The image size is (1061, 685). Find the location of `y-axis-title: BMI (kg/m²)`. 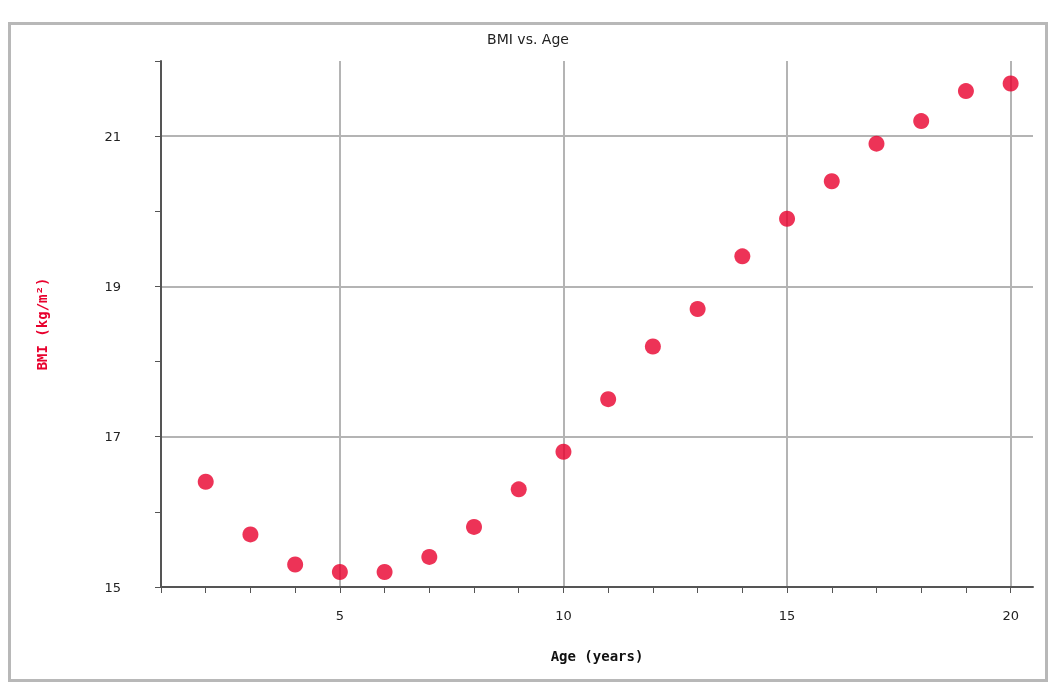

y-axis-title: BMI (kg/m²) is located at coordinates (42, 324).